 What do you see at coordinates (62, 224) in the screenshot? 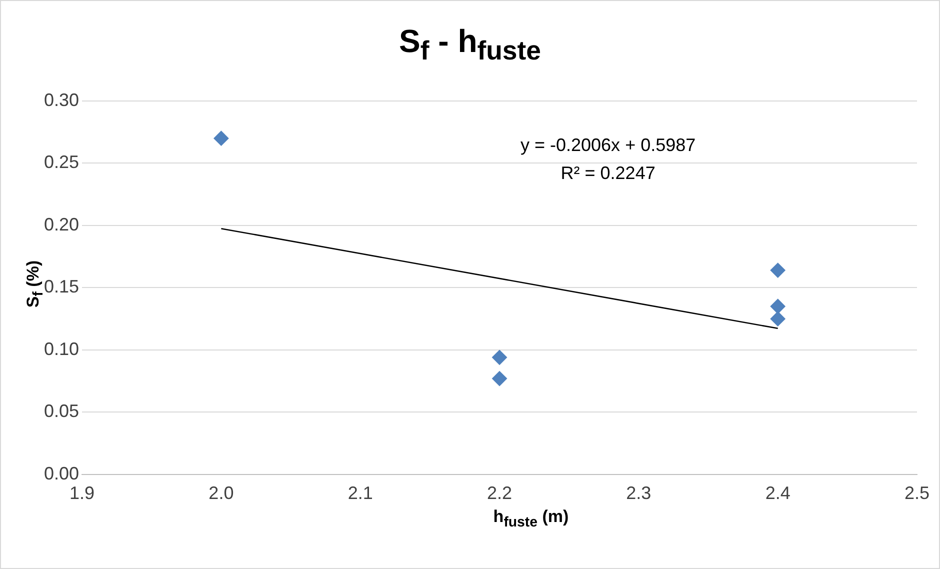
I see `y-tick-label: 0.20` at bounding box center [62, 224].